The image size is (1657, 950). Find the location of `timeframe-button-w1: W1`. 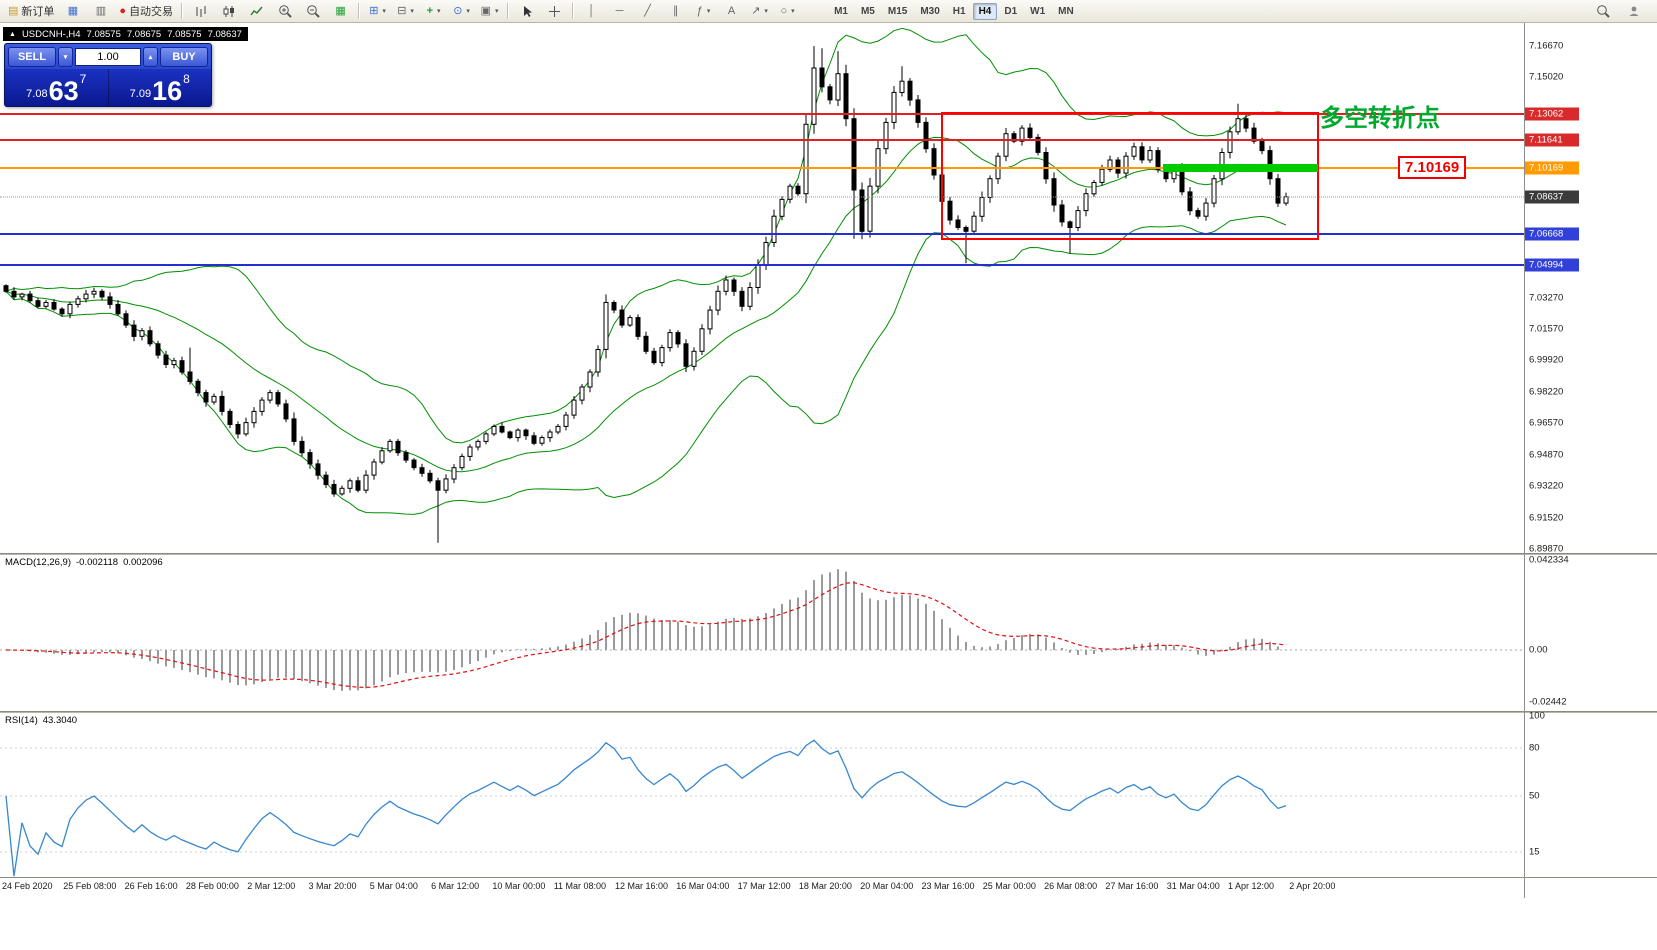

timeframe-button-w1: W1 is located at coordinates (1038, 11).